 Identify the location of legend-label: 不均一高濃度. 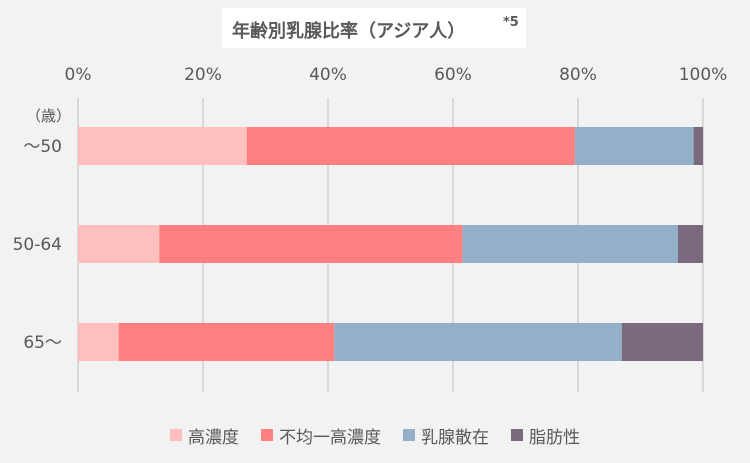
(330, 437).